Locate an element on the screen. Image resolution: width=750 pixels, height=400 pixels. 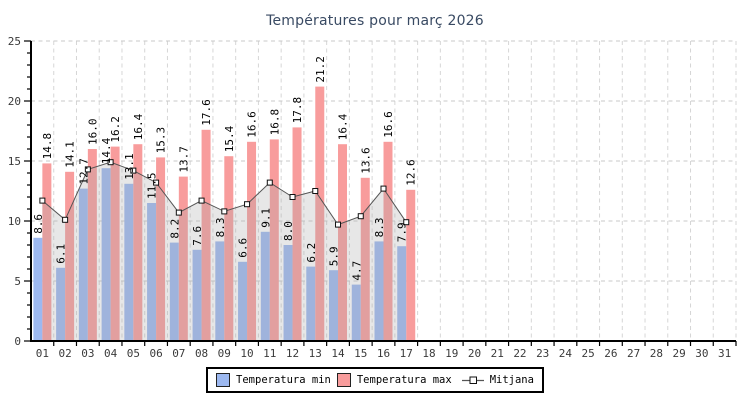
x-day-label-13: 13 is located at coordinates (315, 353).